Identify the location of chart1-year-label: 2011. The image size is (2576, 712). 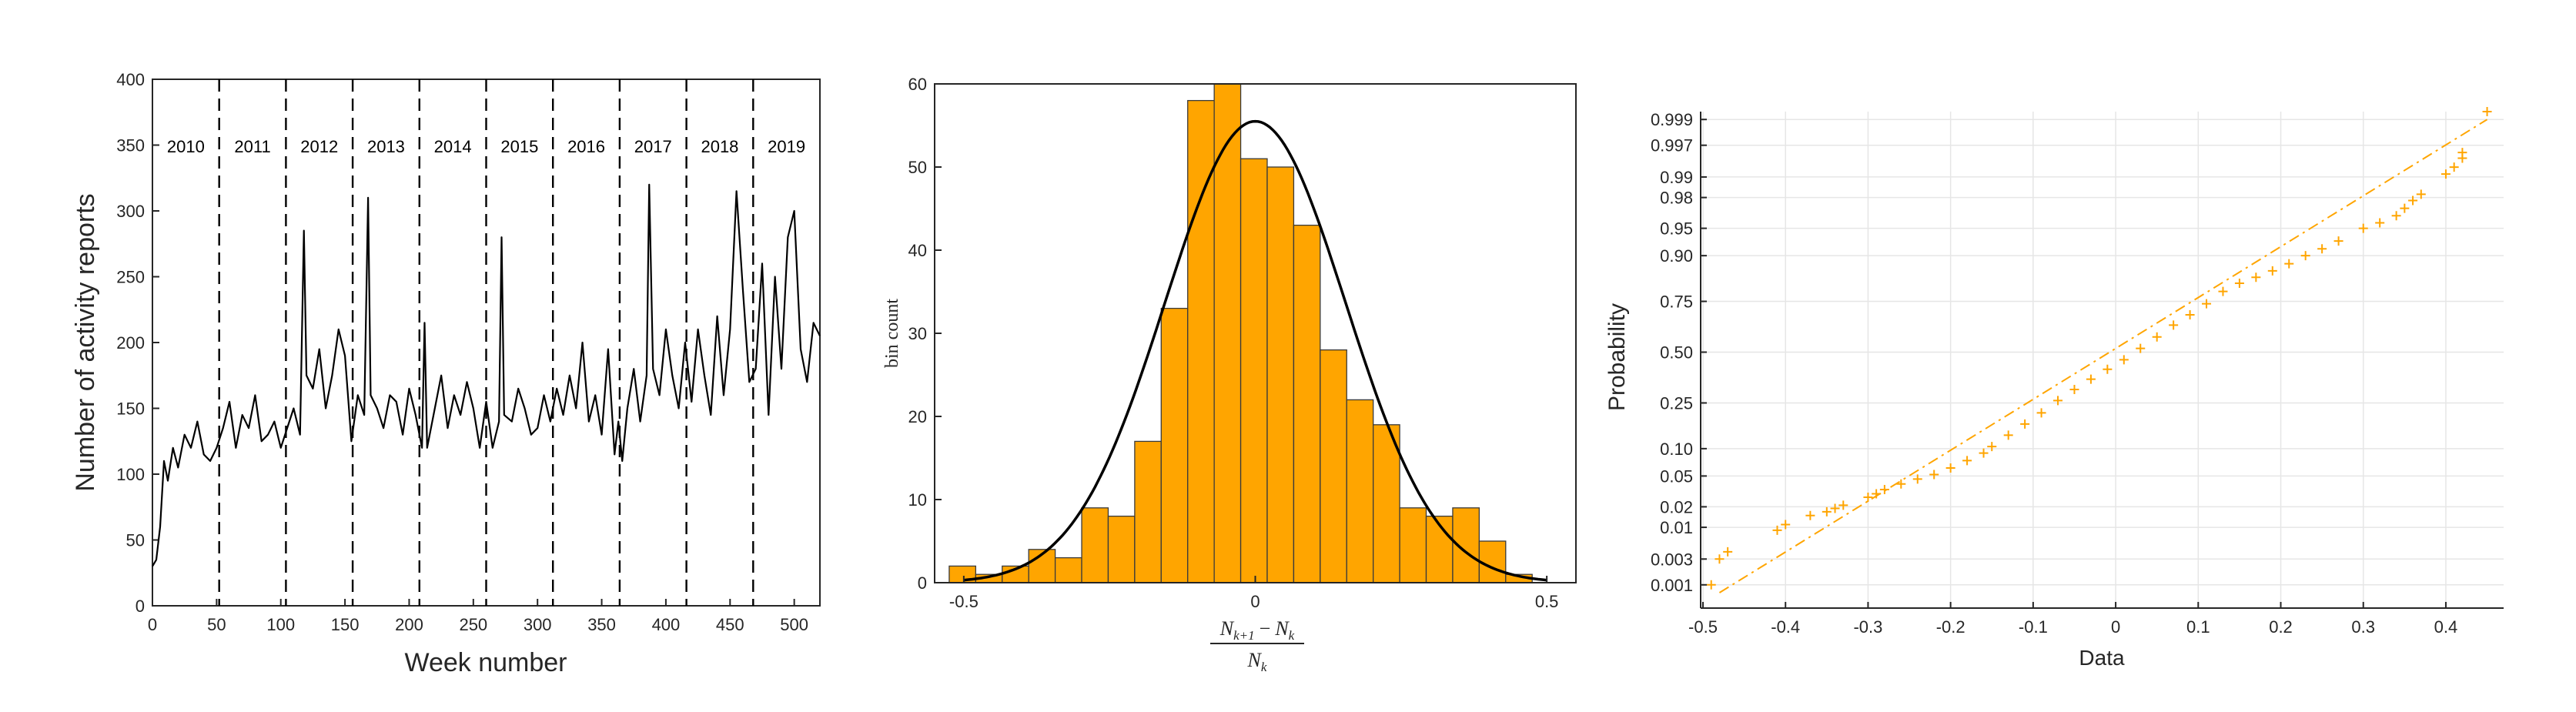
(252, 147).